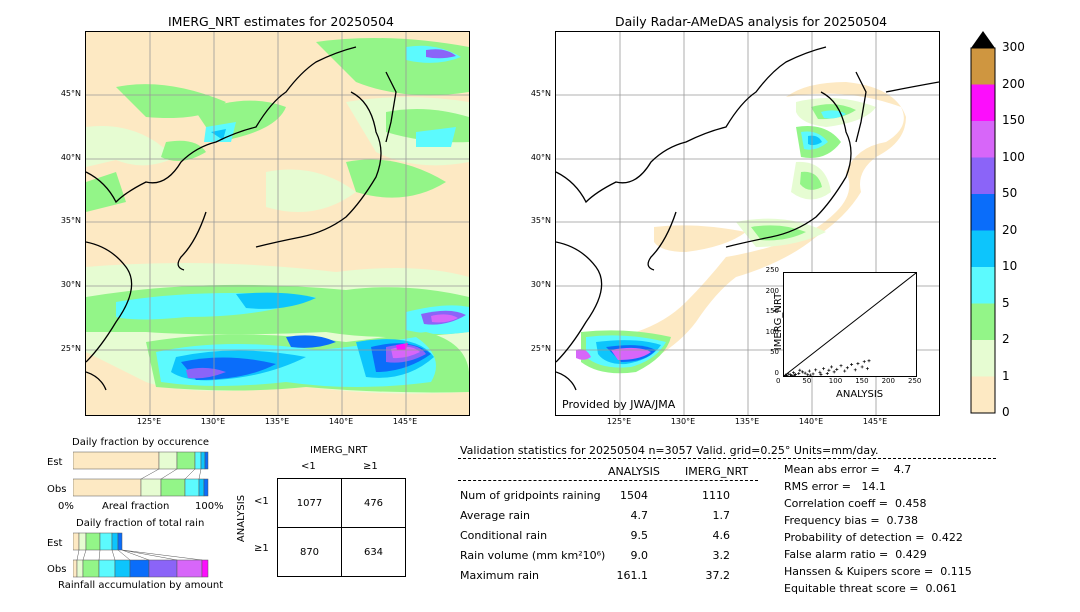 This screenshot has width=1080, height=612. What do you see at coordinates (141, 460) in the screenshot?
I see `occ-est-bar` at bounding box center [141, 460].